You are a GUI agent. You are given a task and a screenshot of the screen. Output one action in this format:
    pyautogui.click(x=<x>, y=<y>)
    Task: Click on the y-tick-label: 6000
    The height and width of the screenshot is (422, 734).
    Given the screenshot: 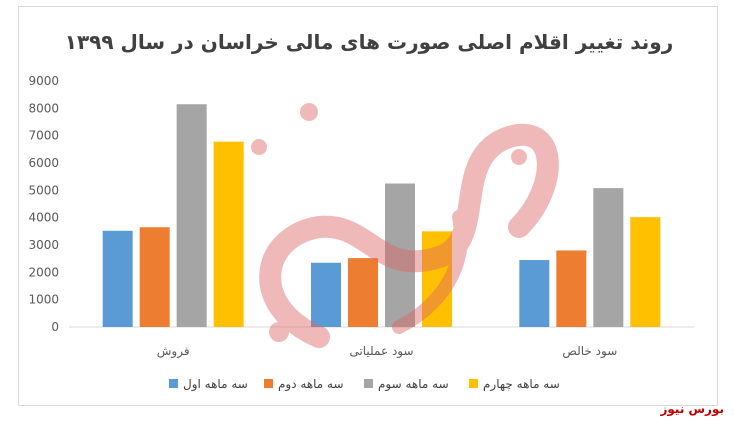 What is the action you would take?
    pyautogui.click(x=43, y=163)
    